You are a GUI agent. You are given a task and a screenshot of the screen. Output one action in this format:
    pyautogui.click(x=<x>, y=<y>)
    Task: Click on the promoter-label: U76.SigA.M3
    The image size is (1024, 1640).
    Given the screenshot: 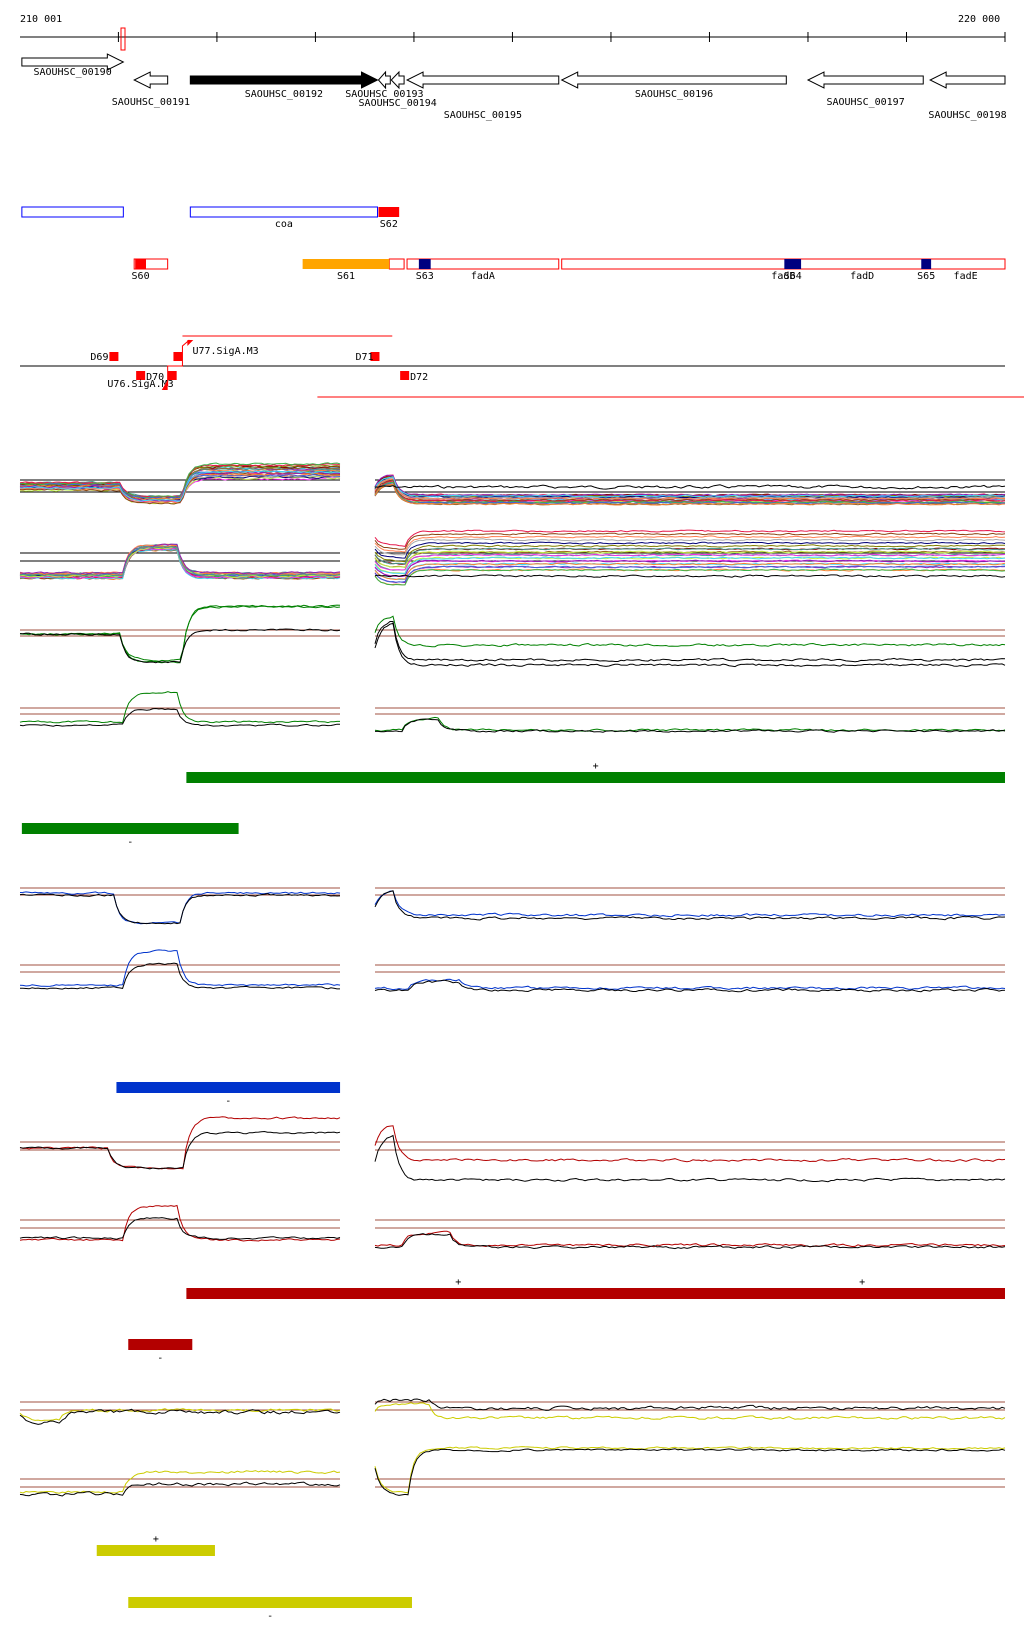 What is the action you would take?
    pyautogui.click(x=140, y=384)
    